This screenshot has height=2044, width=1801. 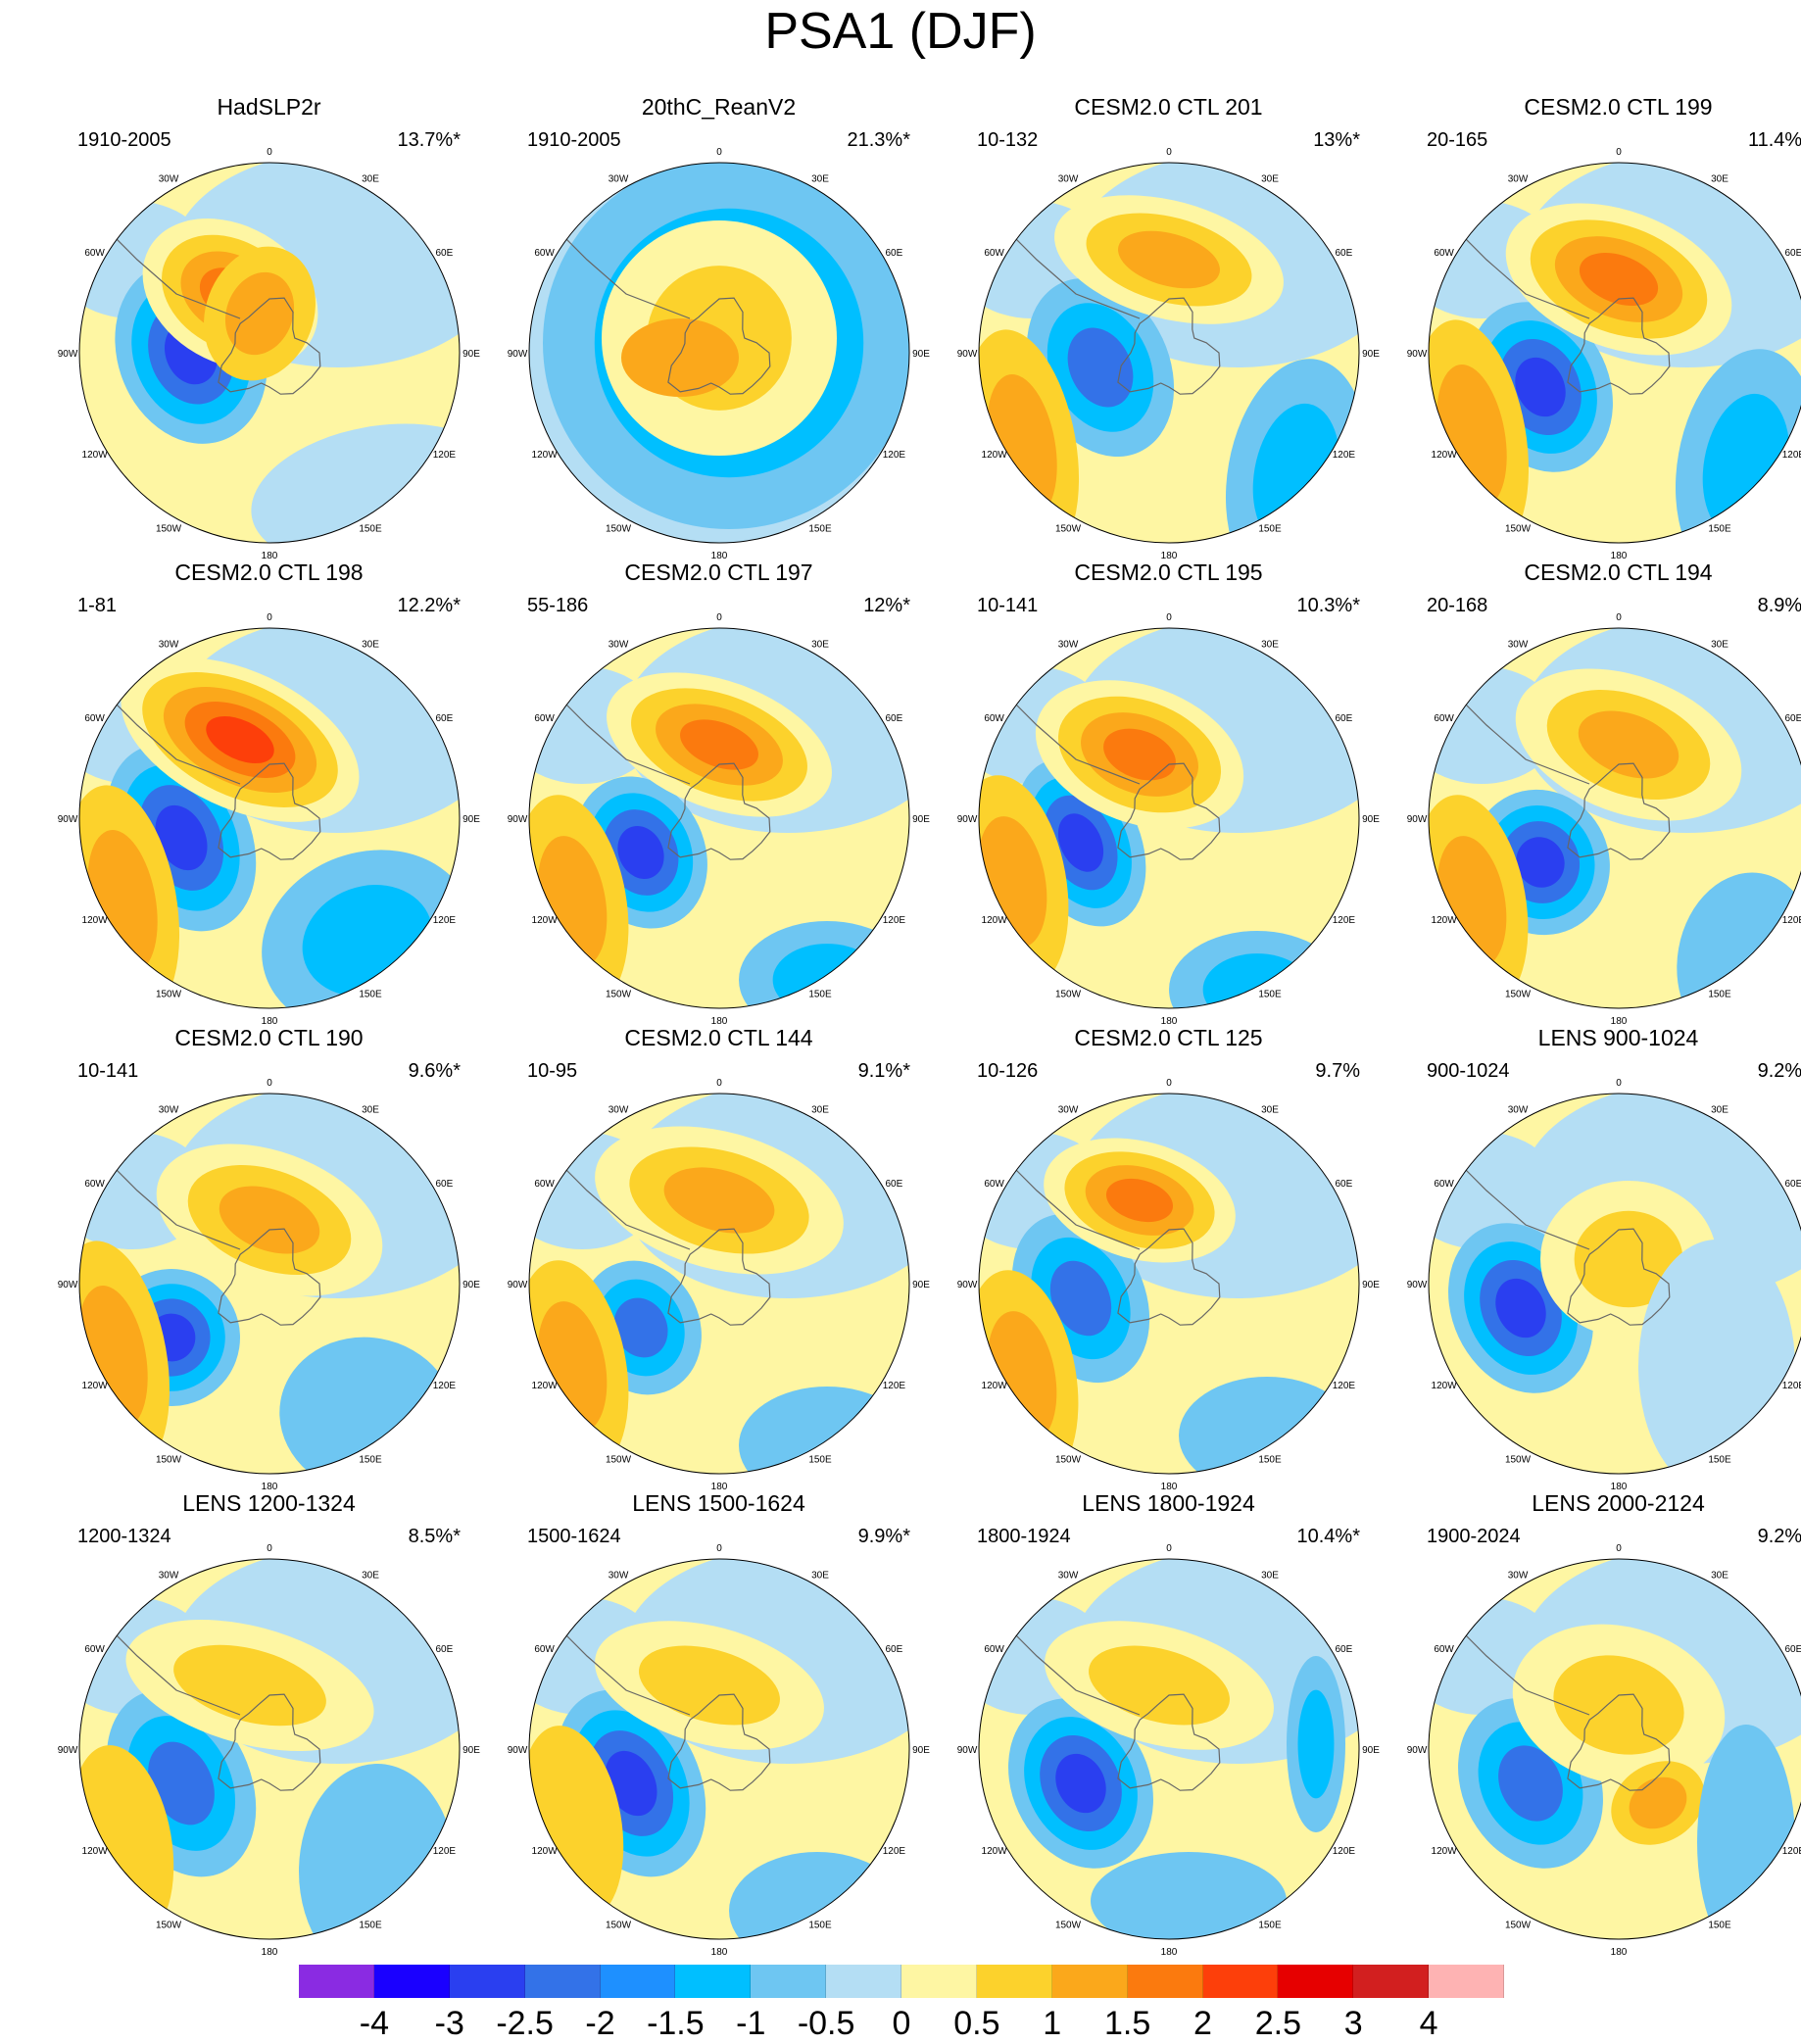 What do you see at coordinates (552, 1071) in the screenshot?
I see `panel-period: 10-95` at bounding box center [552, 1071].